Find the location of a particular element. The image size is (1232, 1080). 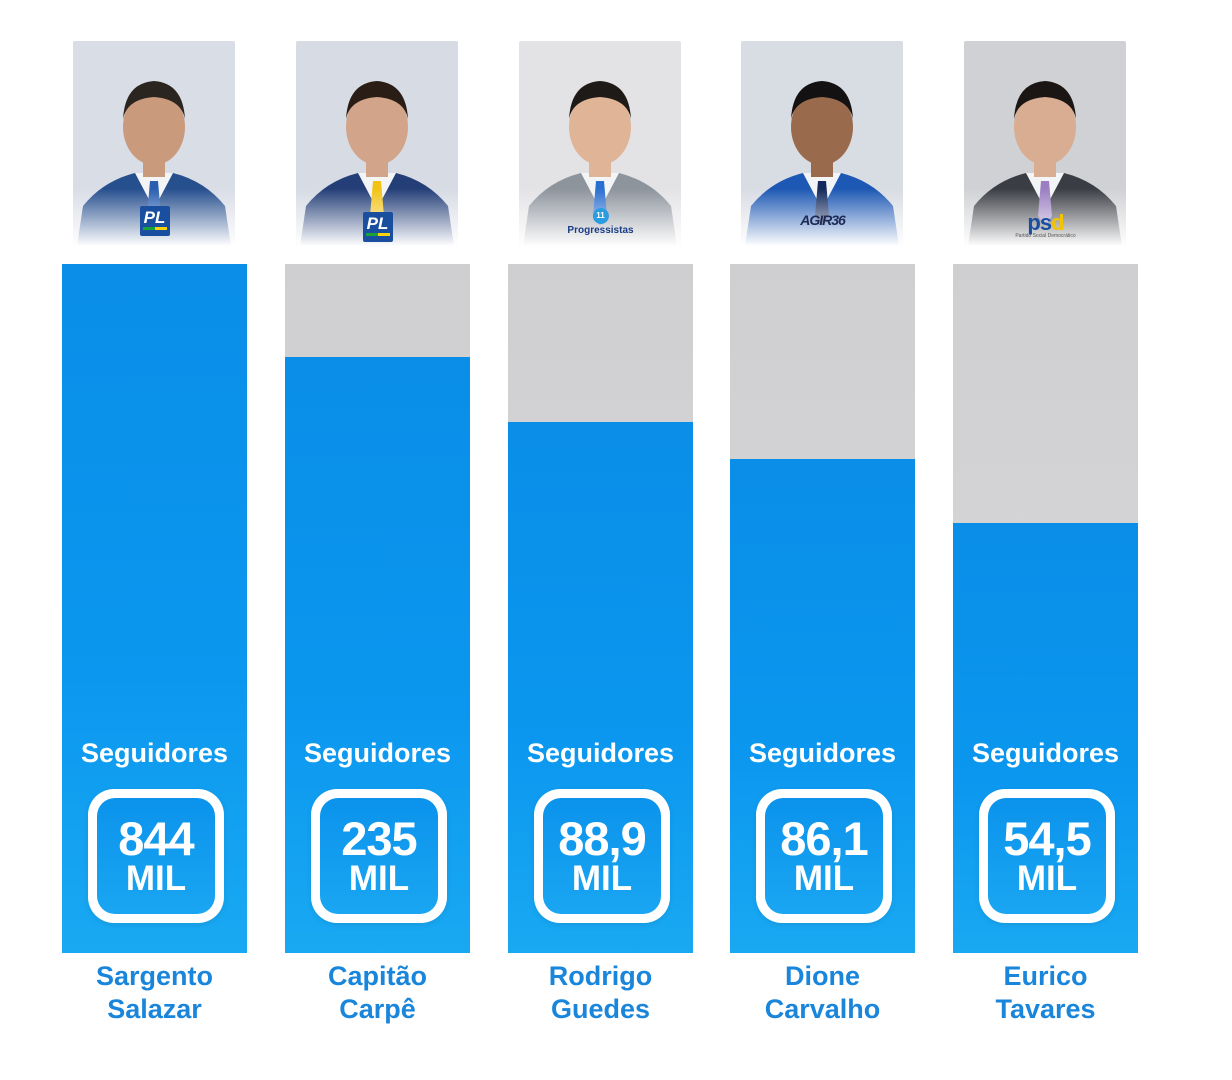

name-line: Capitão is located at coordinates (377, 976).